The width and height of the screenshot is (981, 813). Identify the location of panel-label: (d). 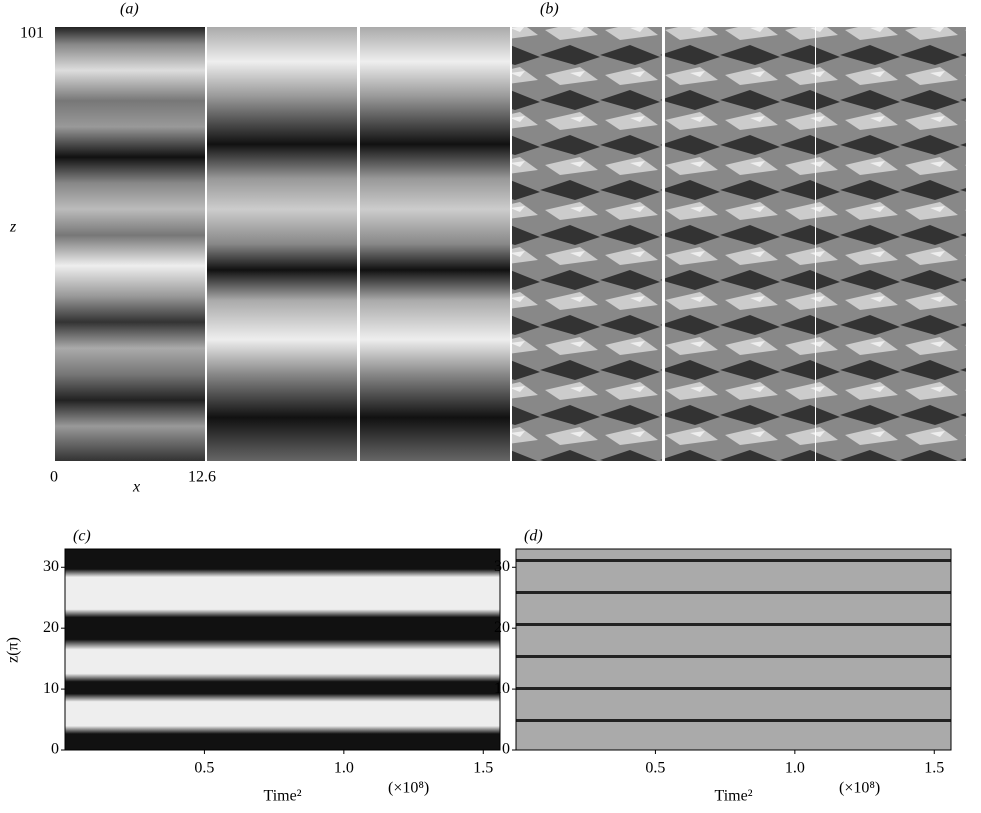
(533, 536).